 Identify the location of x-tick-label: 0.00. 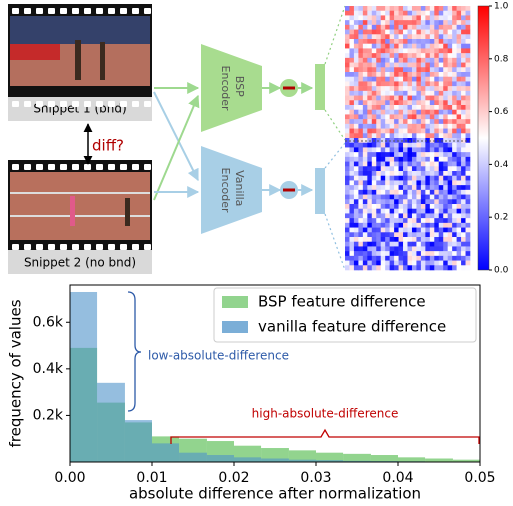
(69, 478).